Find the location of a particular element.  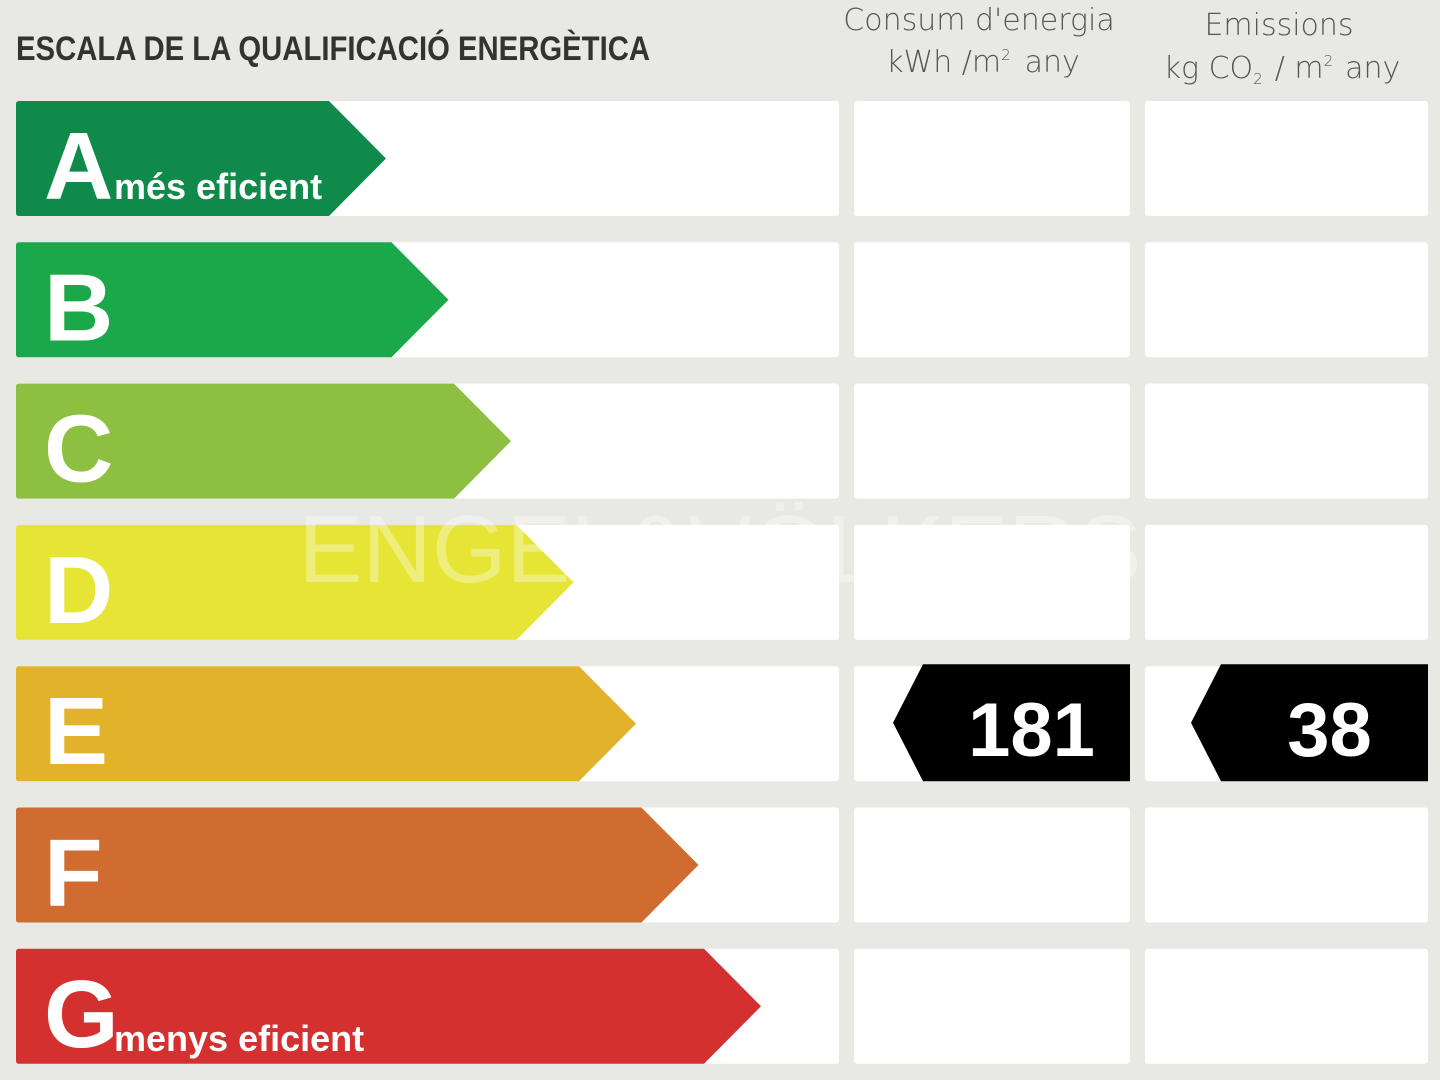

class-label: menys eficient is located at coordinates (239, 1038).